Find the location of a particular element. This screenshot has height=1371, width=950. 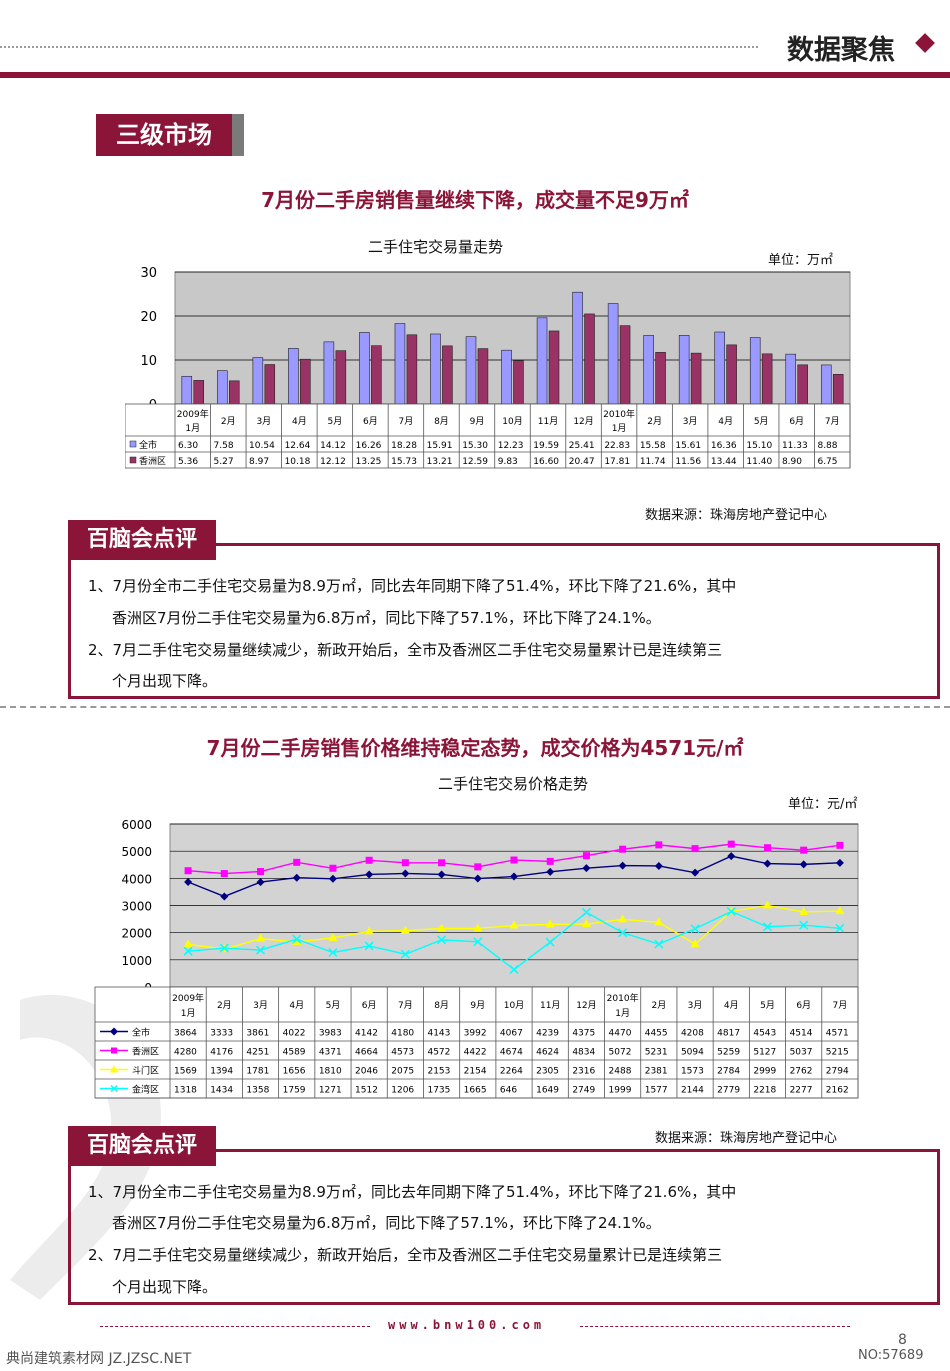

legend-label: 香洲区 is located at coordinates (145, 1052).